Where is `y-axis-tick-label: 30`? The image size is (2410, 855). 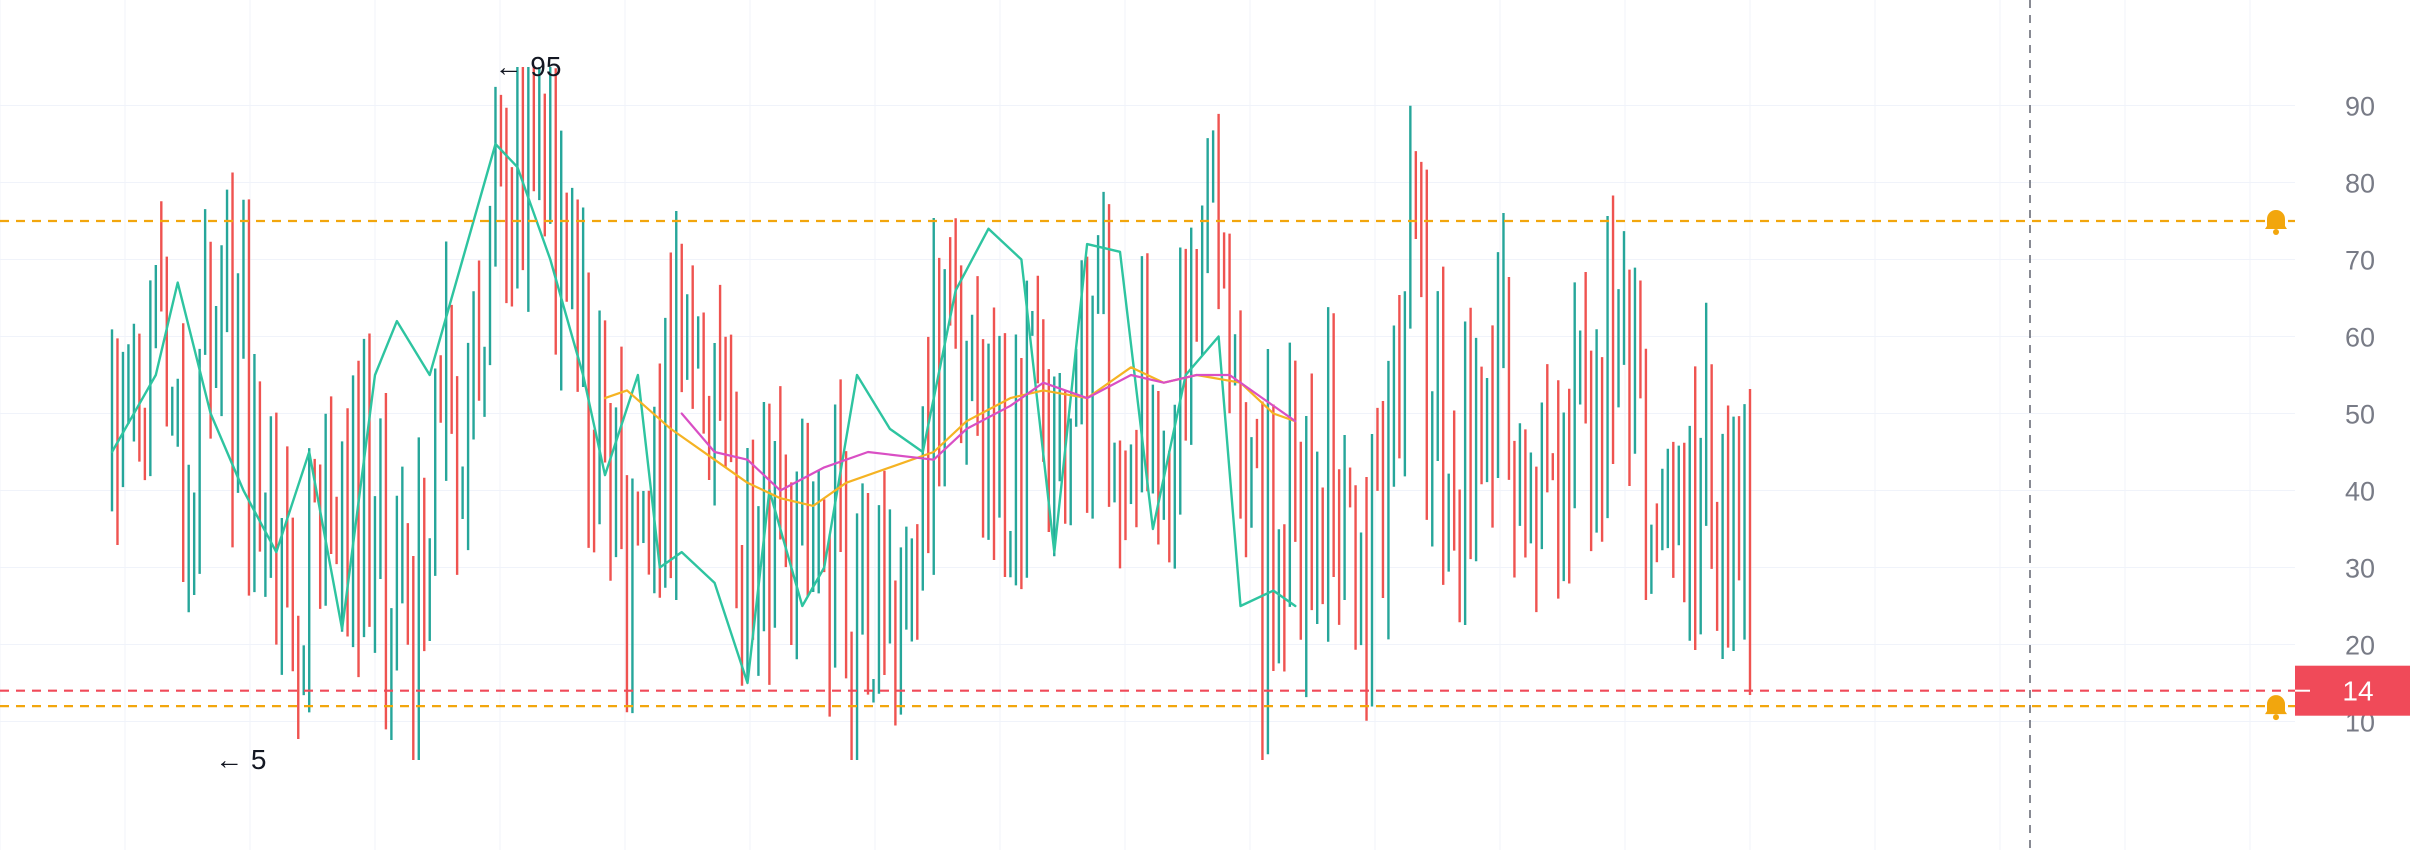
y-axis-tick-label: 30 is located at coordinates (2360, 569).